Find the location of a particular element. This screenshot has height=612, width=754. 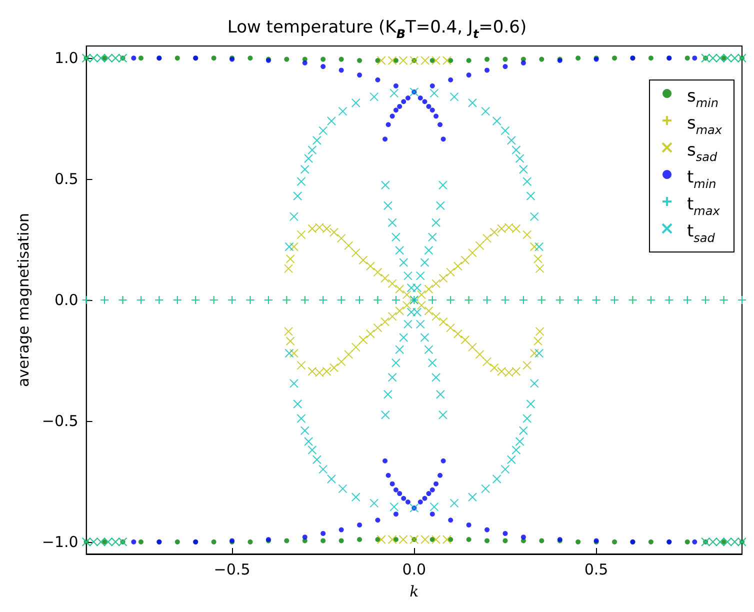

x-tick-label: 0.5 is located at coordinates (596, 569).